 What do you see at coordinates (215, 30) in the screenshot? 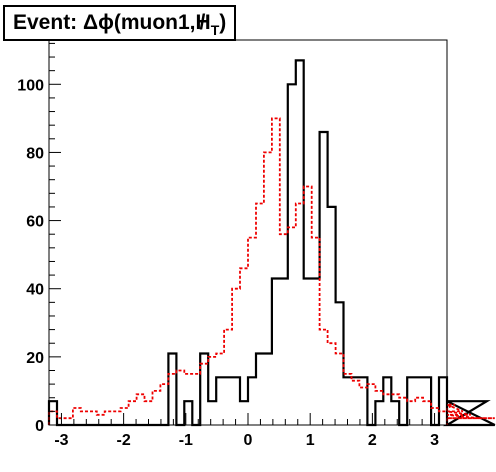
I see `chart-title-subscript: T` at bounding box center [215, 30].